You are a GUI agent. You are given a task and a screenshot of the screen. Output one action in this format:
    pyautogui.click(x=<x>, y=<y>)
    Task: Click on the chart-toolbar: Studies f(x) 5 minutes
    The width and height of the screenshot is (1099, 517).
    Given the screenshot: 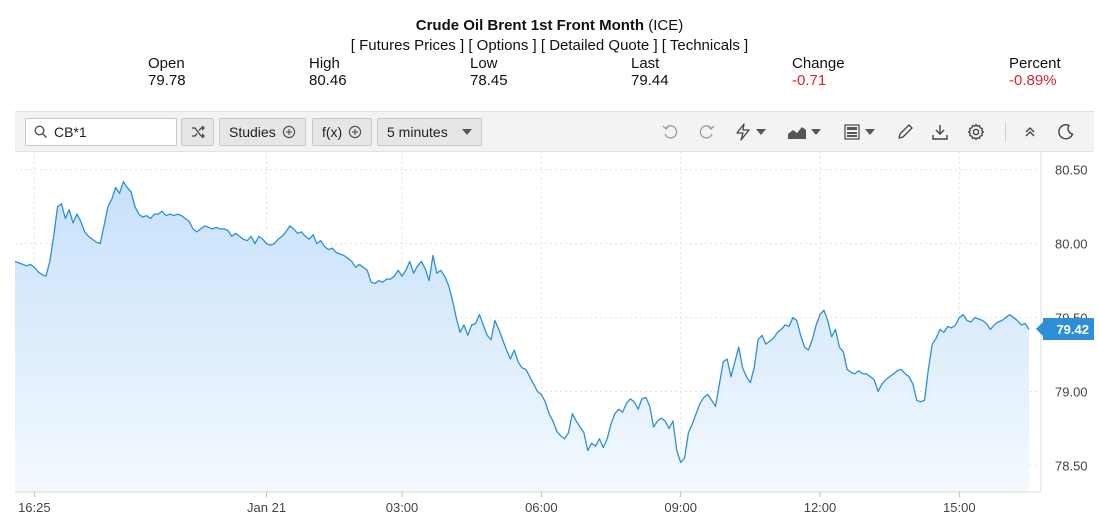 What is the action you would take?
    pyautogui.click(x=554, y=131)
    